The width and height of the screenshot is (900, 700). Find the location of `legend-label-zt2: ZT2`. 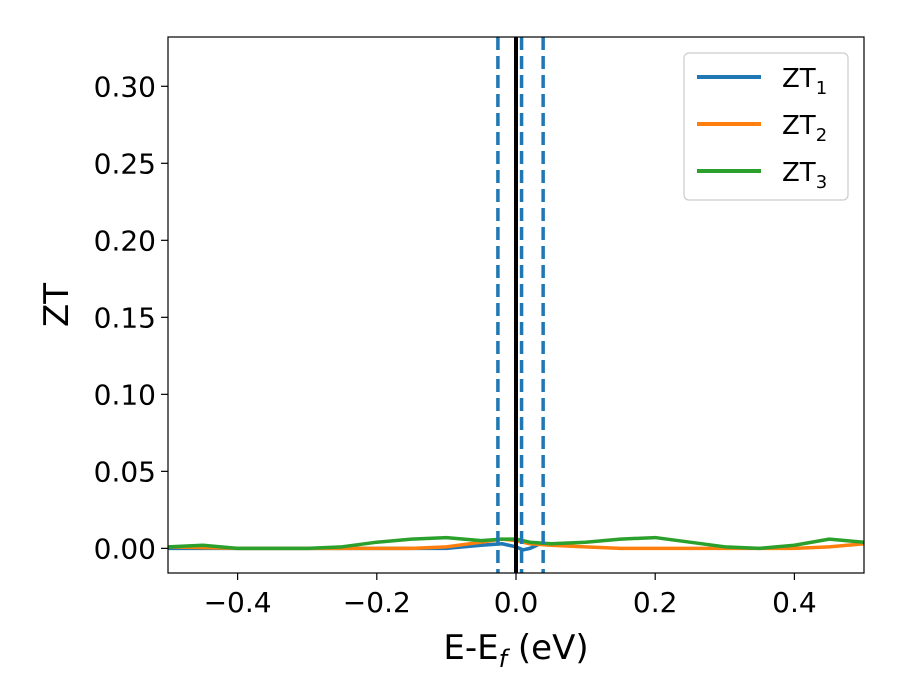

legend-label-zt2: ZT2 is located at coordinates (804, 128).